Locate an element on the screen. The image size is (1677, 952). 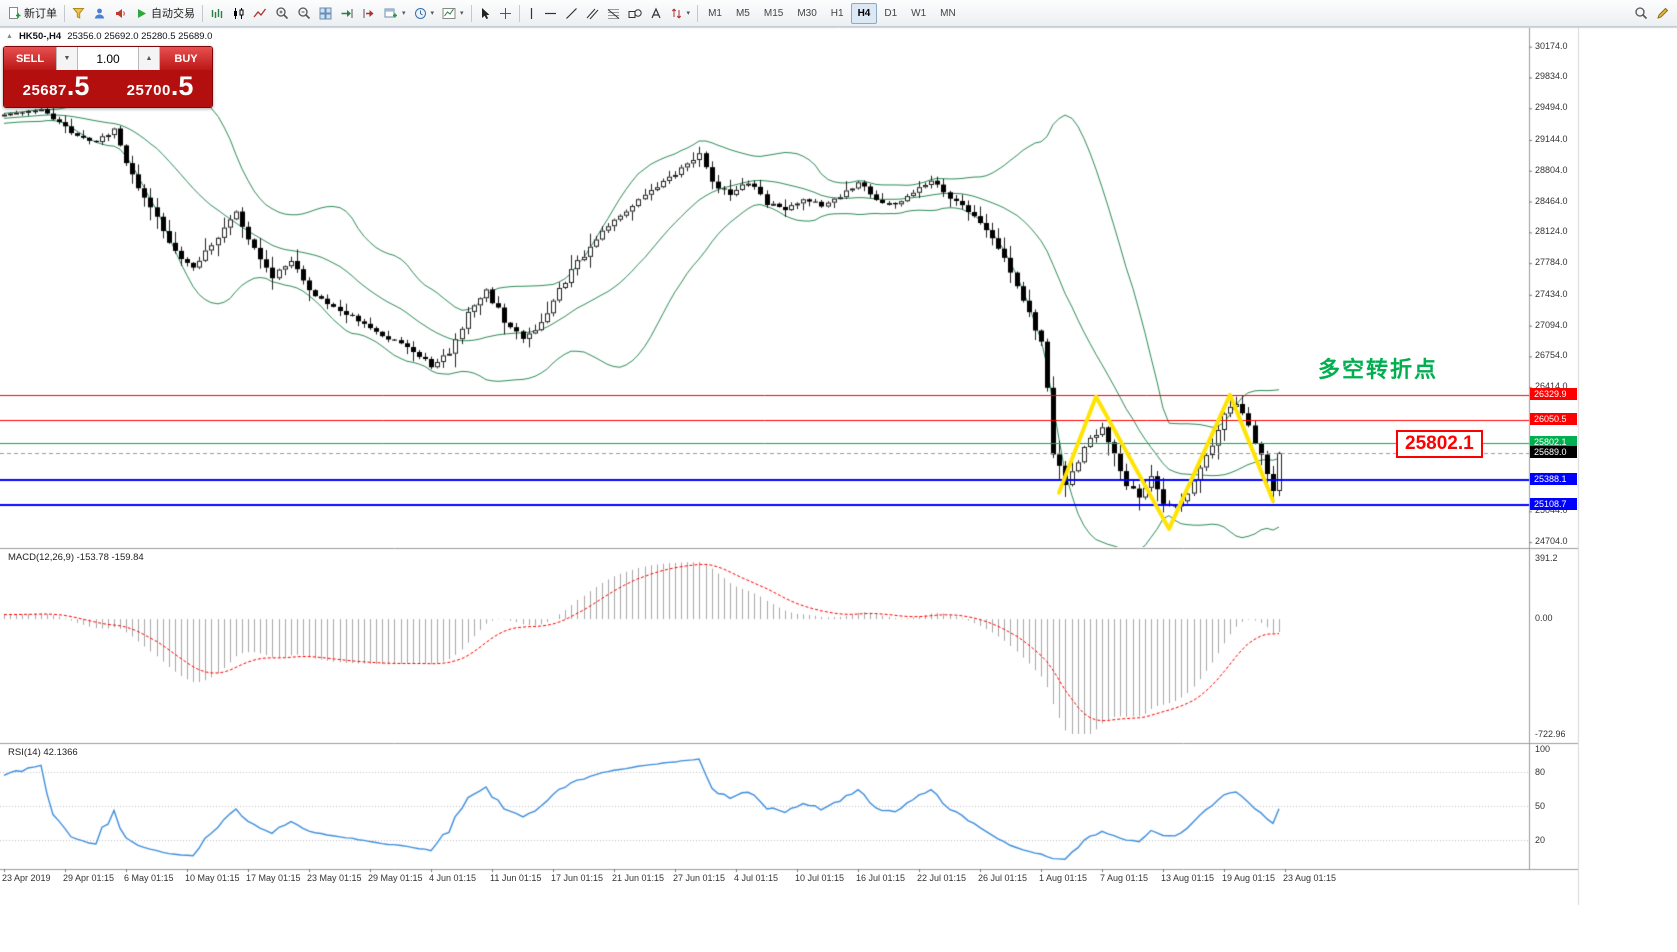
line-chart-button is located at coordinates (260, 13).